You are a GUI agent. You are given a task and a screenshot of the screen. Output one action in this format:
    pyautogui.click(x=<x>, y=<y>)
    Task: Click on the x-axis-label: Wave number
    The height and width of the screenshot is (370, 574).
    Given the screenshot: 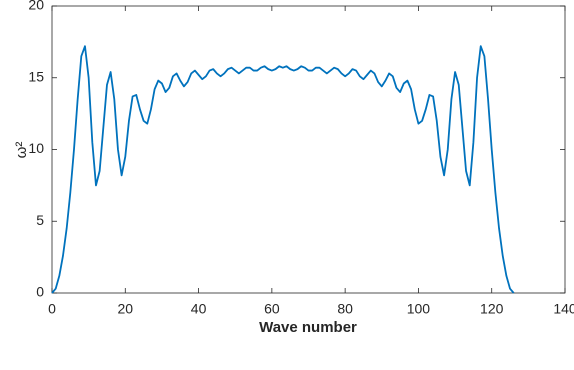 What is the action you would take?
    pyautogui.click(x=308, y=327)
    